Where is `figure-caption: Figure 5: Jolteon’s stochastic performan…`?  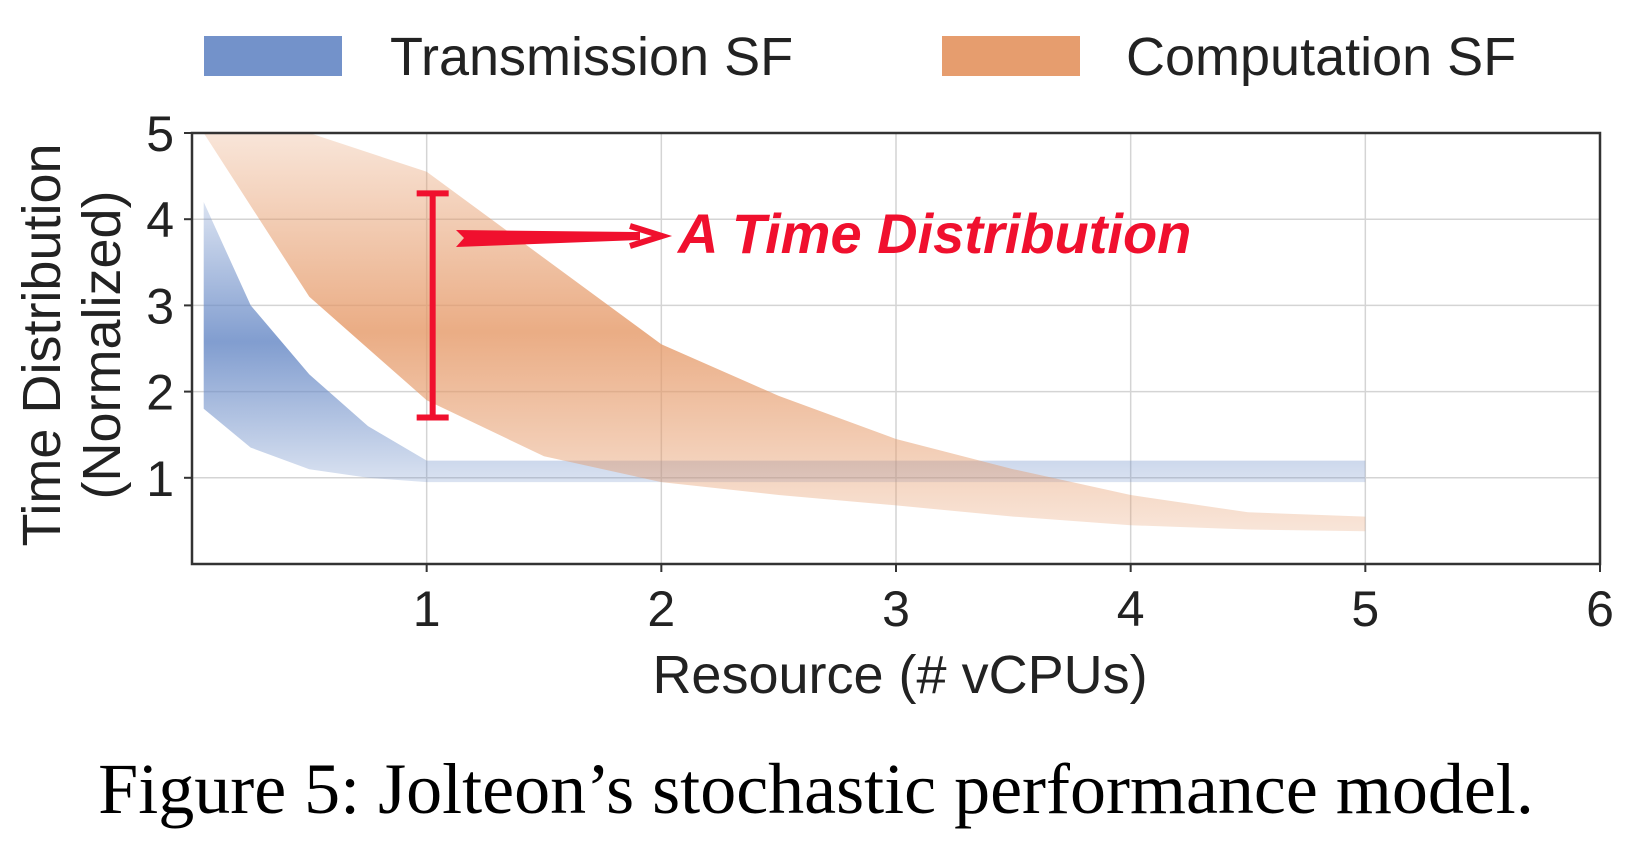 figure-caption: Figure 5: Jolteon’s stochastic performan… is located at coordinates (816, 789).